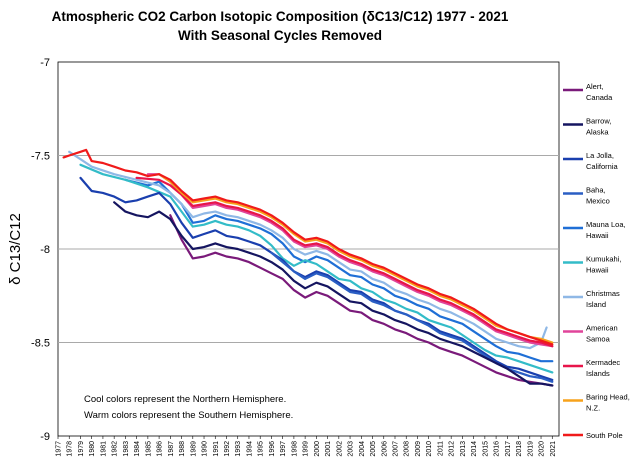 This screenshot has height=464, width=639. Describe the element at coordinates (608, 397) in the screenshot. I see `legend-label: Baring Head,` at that location.